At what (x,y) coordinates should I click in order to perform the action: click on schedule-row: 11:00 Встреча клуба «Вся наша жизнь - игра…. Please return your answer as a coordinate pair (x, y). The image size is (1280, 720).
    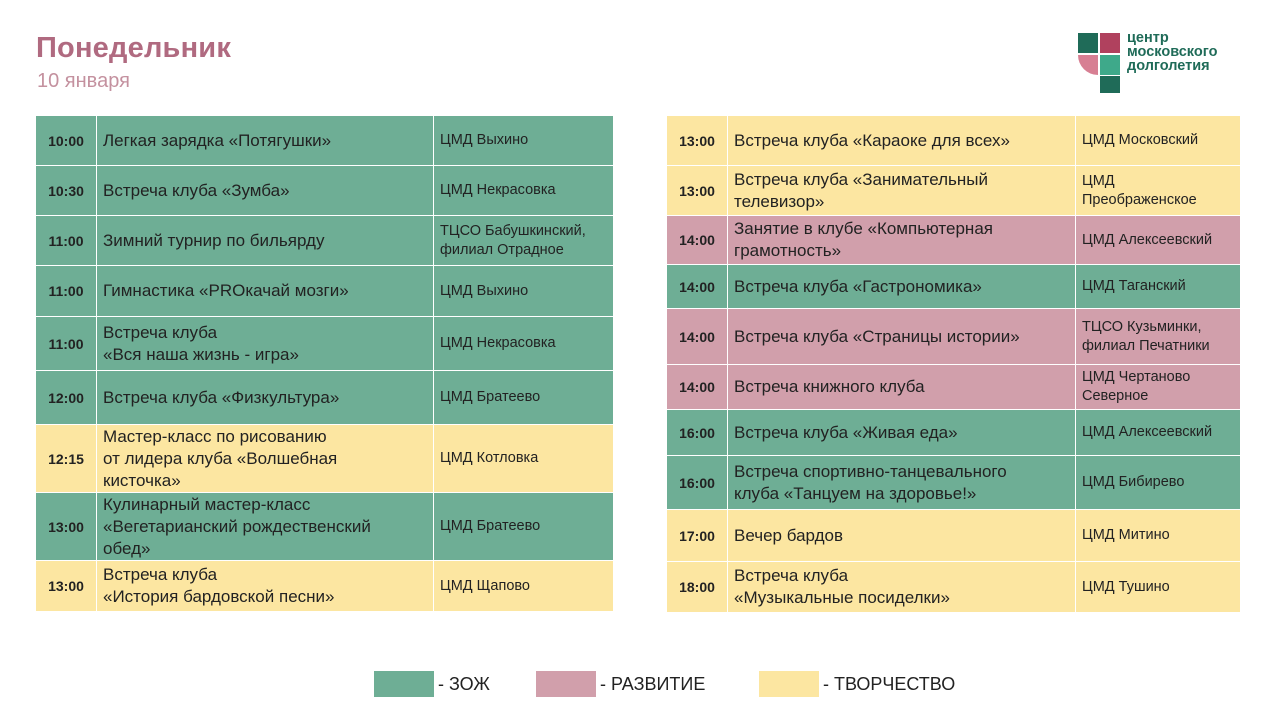
    Looking at the image, I should click on (324, 343).